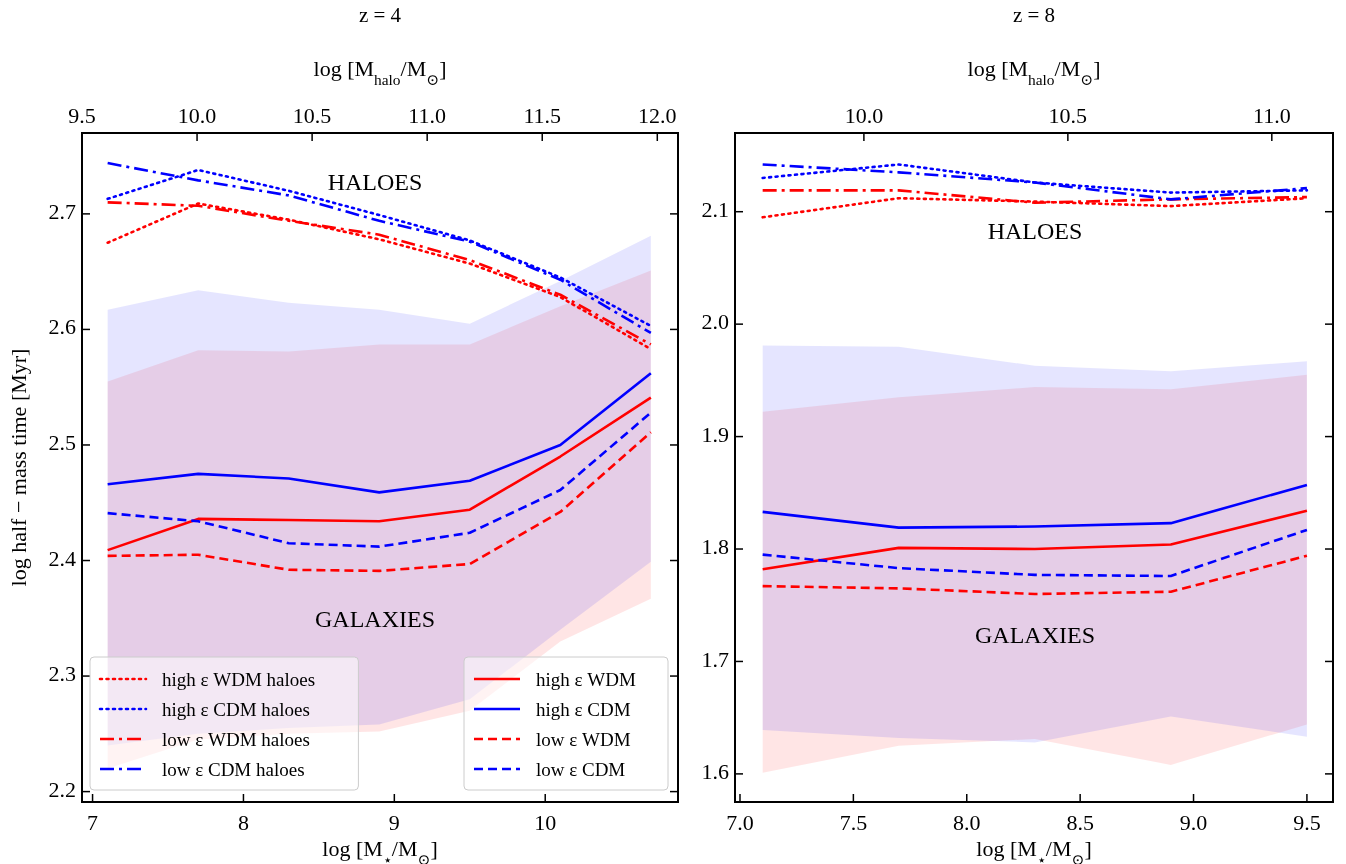  I want to click on x2-tick-label: 9.5, so click(82, 115).